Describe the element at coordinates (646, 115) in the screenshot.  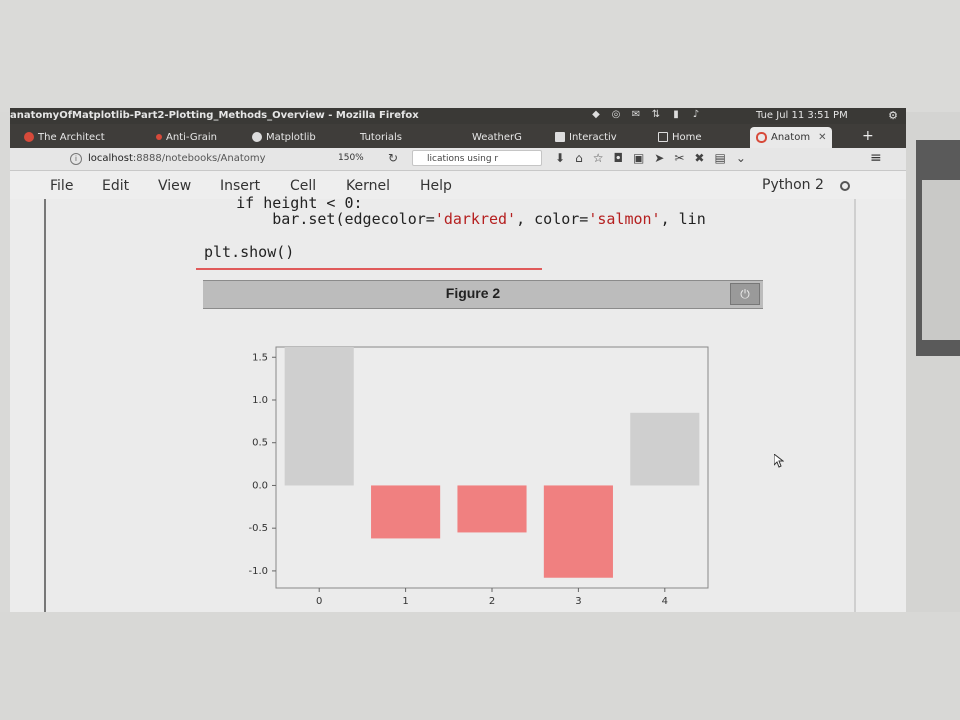
I see `tray-icons: ◆ ◎ ✉ ⇅ ▮ ♪` at that location.